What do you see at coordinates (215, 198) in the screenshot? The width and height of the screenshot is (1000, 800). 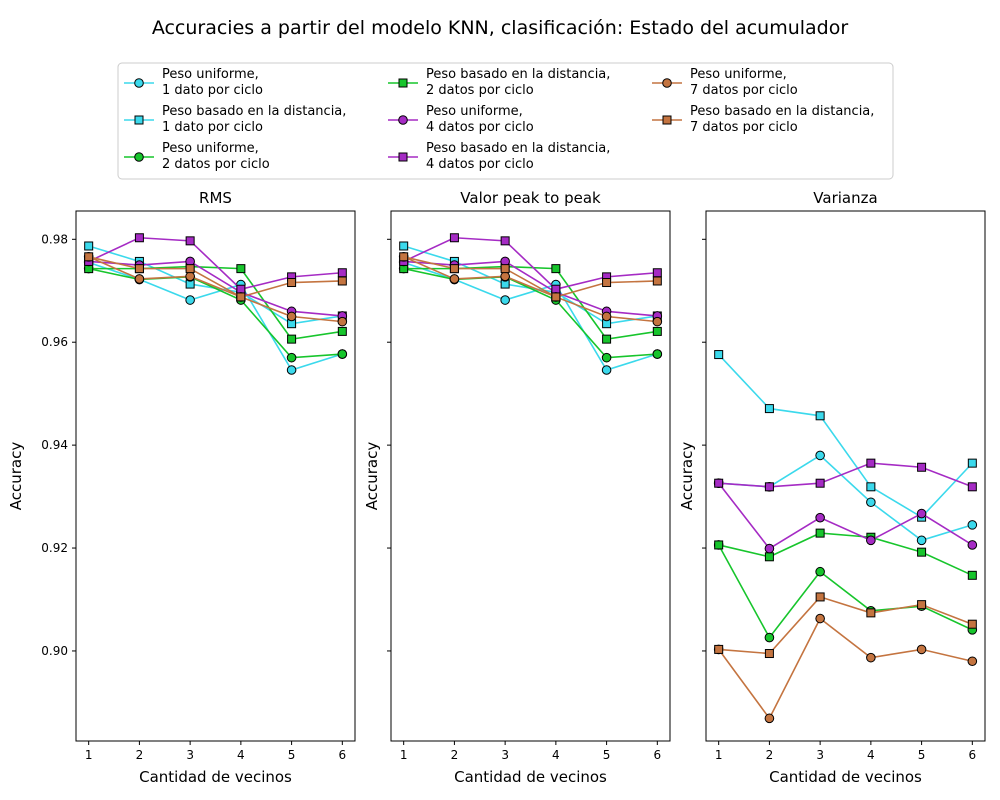 I see `subplot-title: RMS` at bounding box center [215, 198].